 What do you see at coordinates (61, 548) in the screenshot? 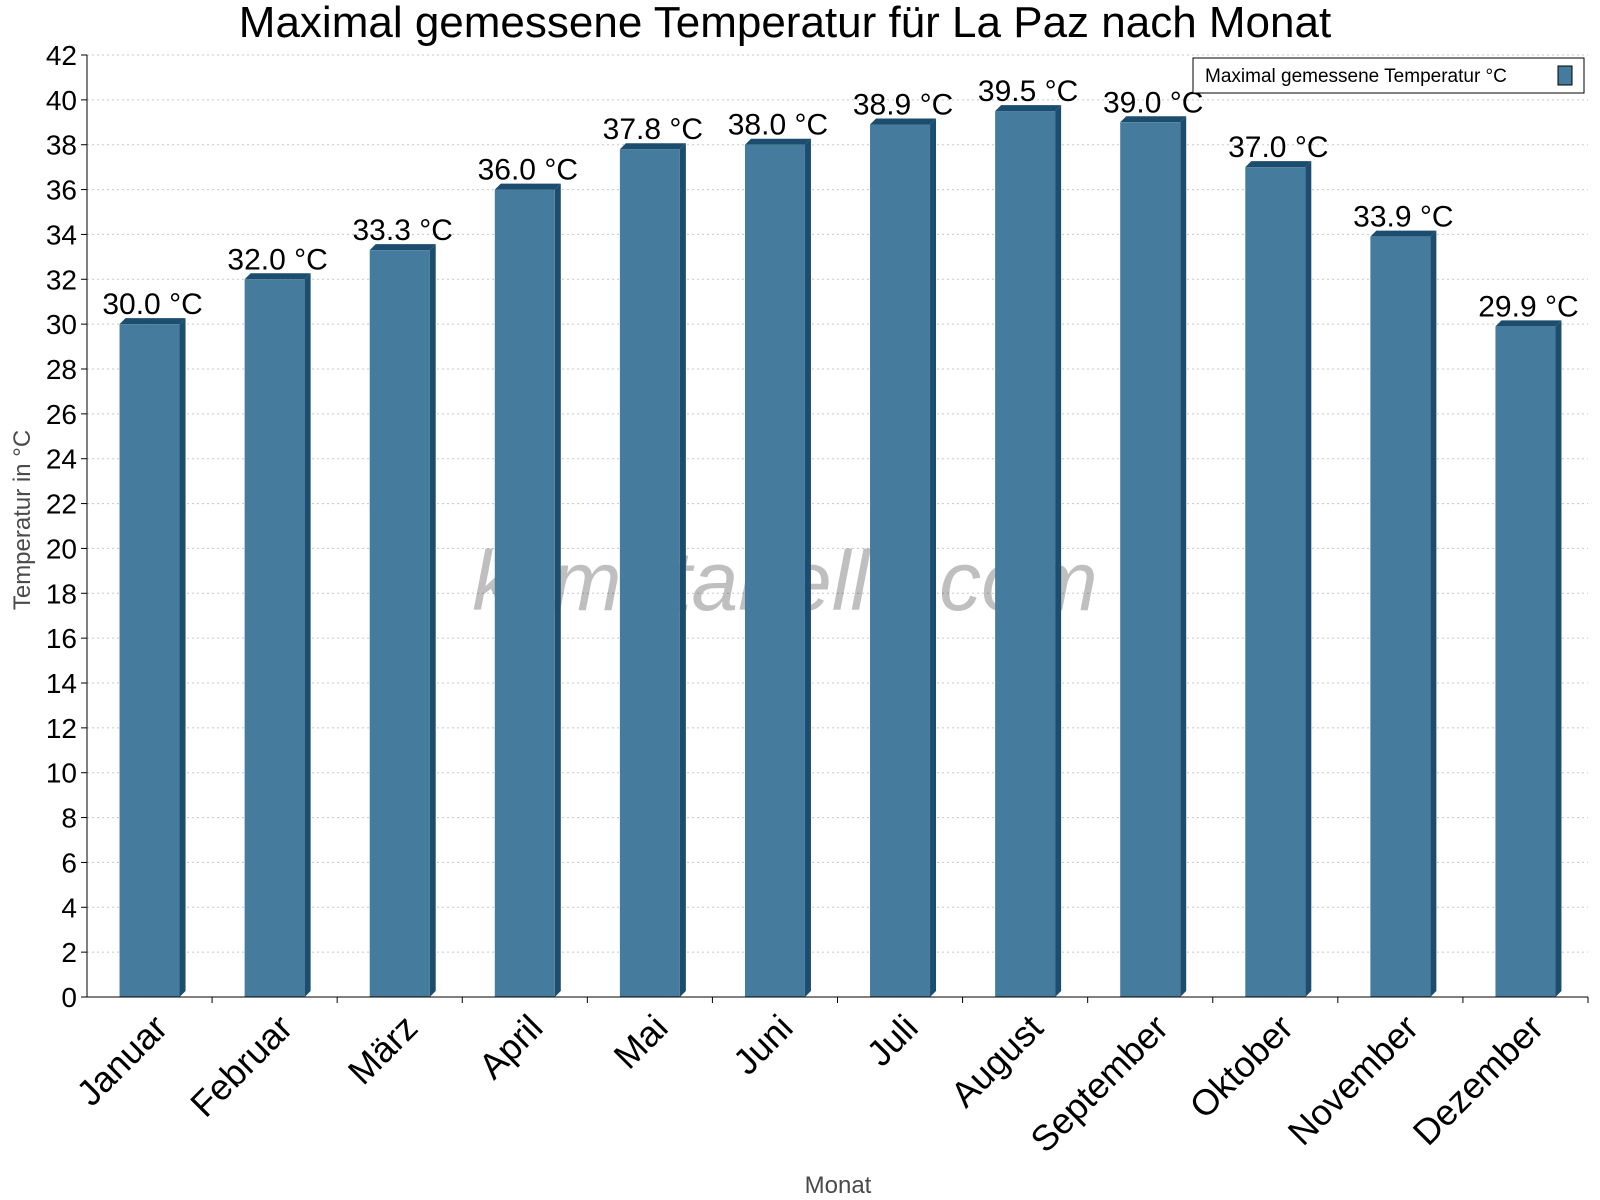
I see `y-tick-label: 20` at bounding box center [61, 548].